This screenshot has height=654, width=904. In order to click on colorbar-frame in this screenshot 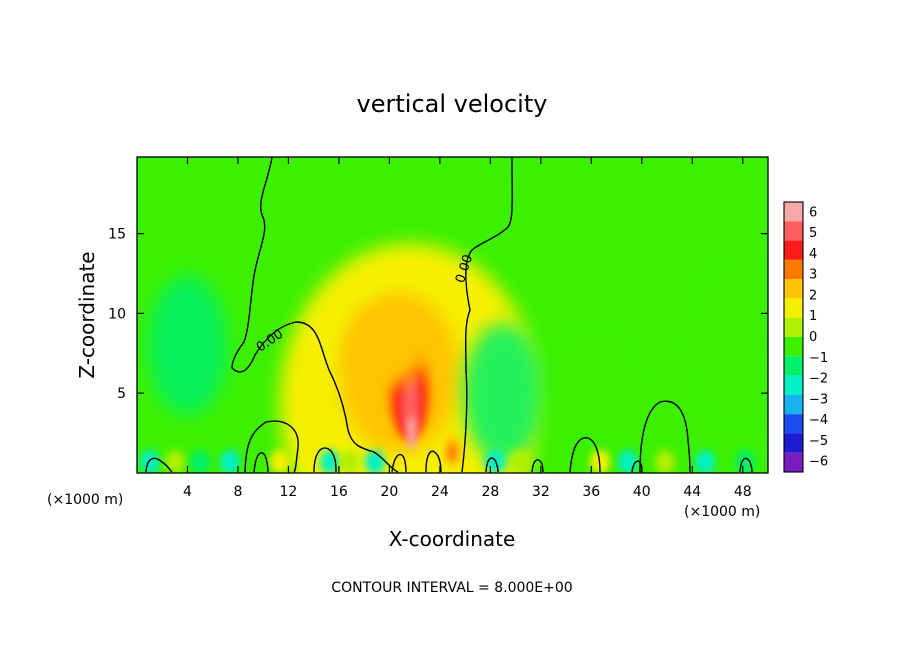, I will do `click(793, 337)`.